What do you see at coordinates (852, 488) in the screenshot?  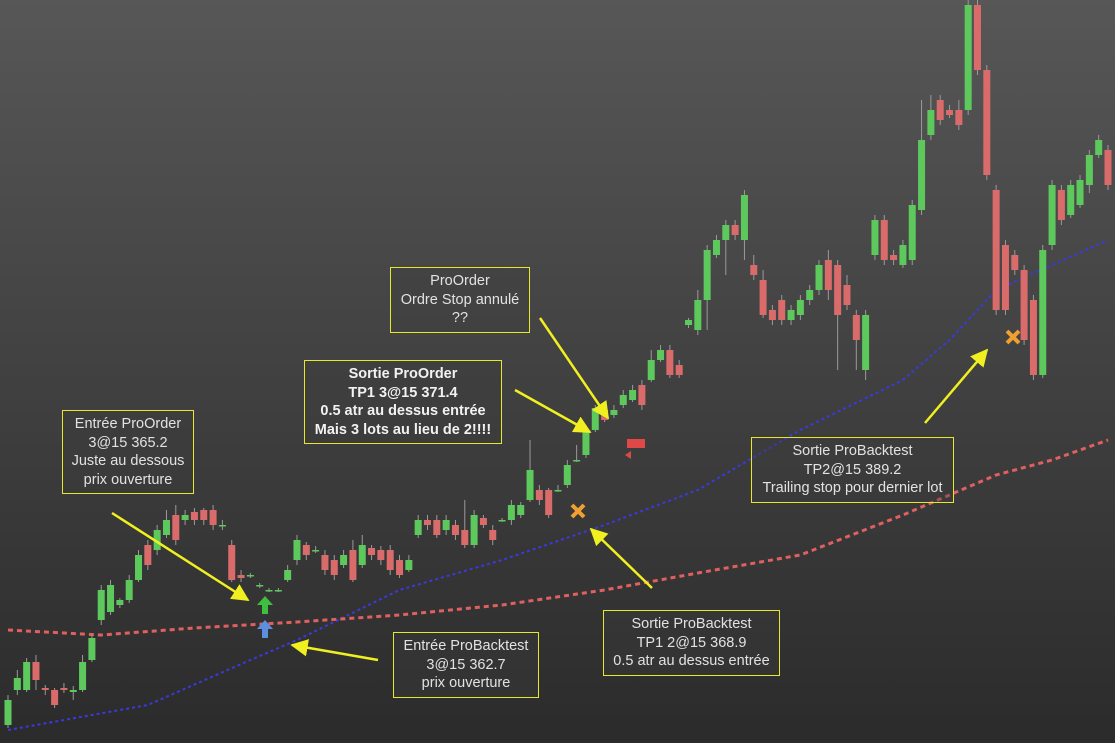 I see `annotation-text: Trailing stop pour dernier lot` at bounding box center [852, 488].